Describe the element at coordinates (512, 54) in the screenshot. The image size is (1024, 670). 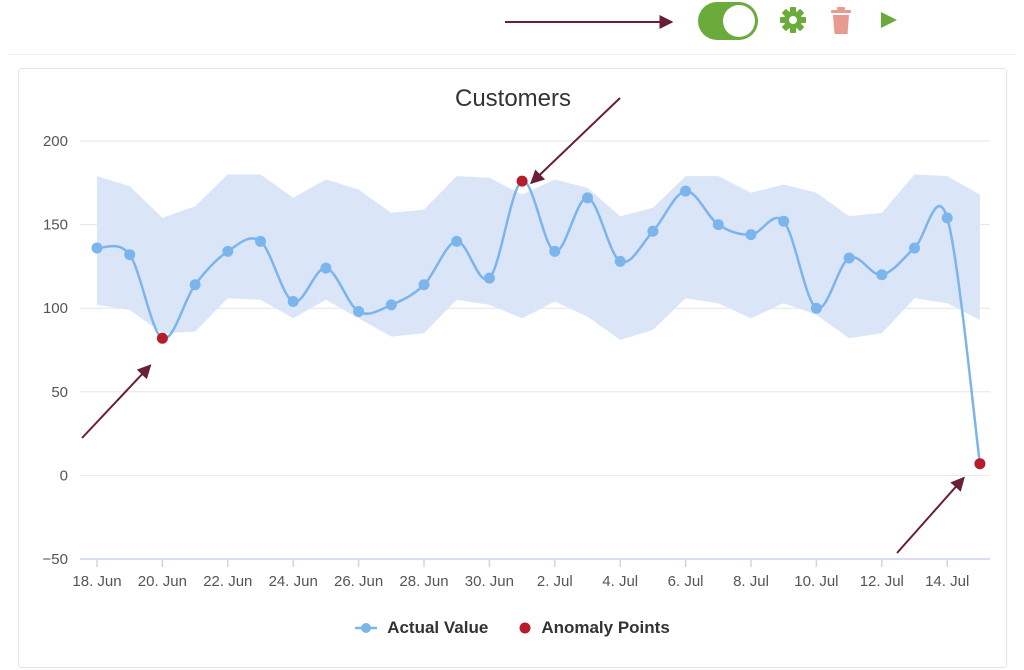
I see `toolbar-divider` at that location.